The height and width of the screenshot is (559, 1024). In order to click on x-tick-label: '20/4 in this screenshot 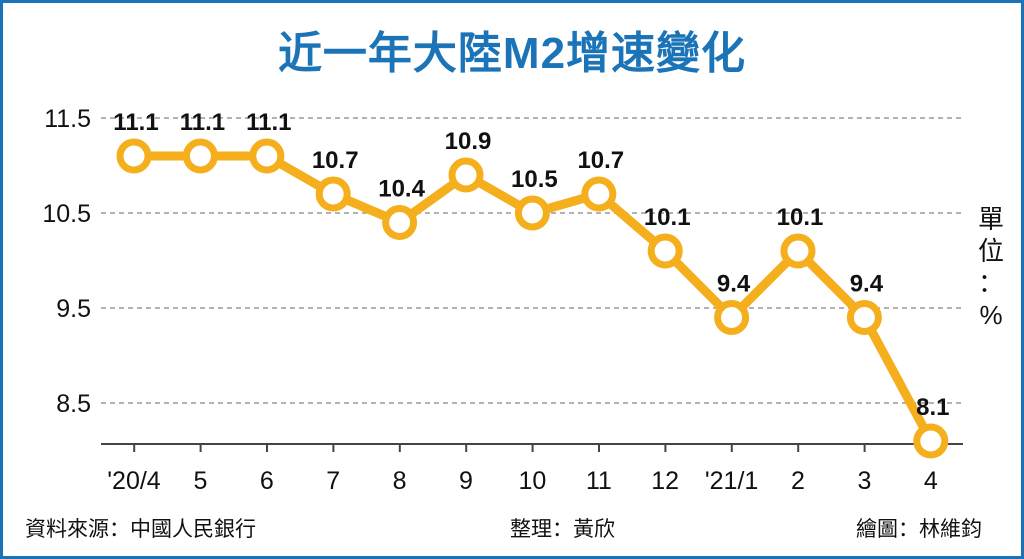, I will do `click(134, 481)`.